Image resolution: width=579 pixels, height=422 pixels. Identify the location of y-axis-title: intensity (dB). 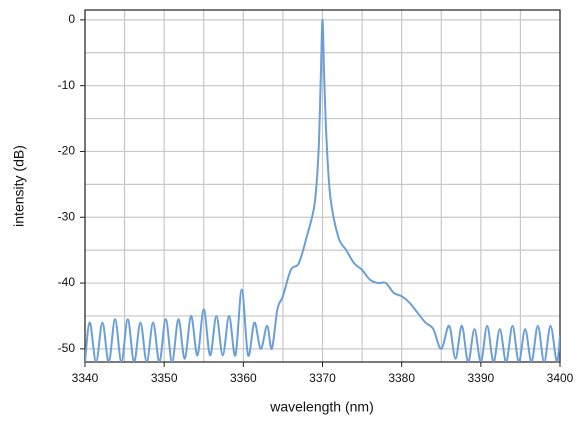
(19, 186).